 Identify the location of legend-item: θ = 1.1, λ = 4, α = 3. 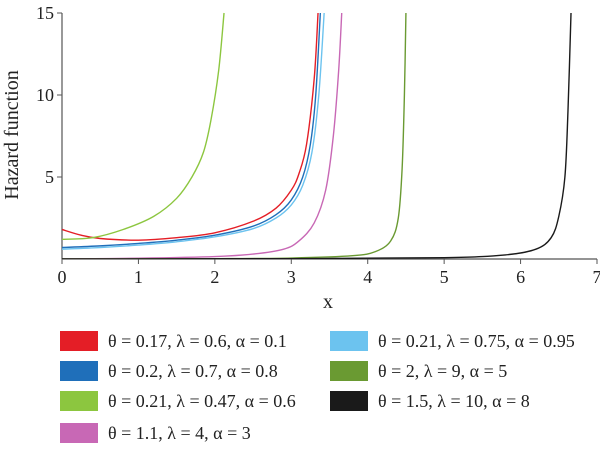
(155, 433).